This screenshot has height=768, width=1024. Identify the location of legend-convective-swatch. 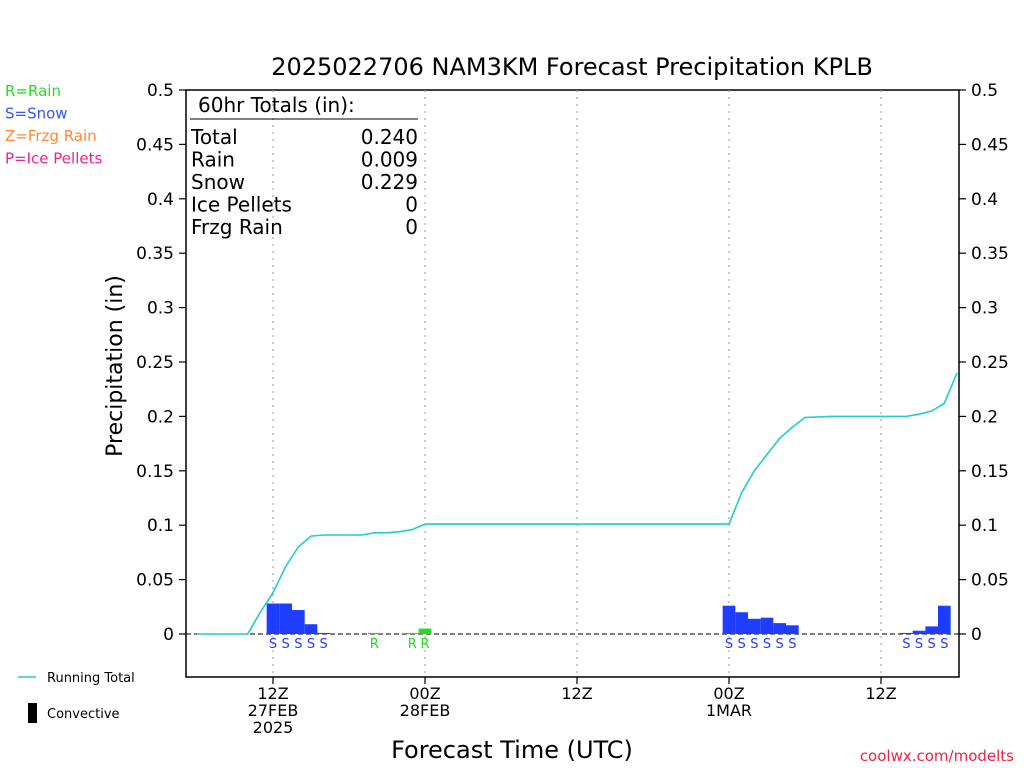
(32, 713).